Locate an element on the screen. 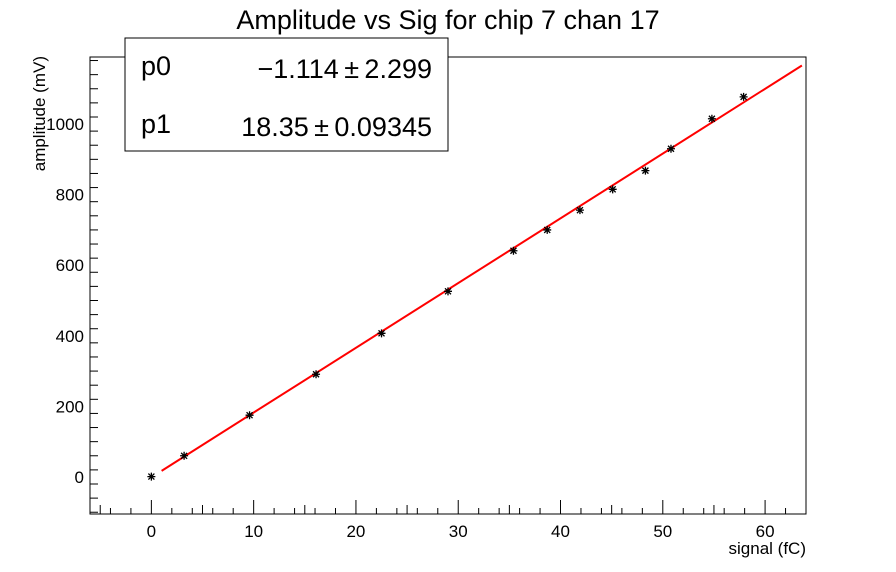 This screenshot has height=572, width=896. y-tick-label: 800 is located at coordinates (70, 195).